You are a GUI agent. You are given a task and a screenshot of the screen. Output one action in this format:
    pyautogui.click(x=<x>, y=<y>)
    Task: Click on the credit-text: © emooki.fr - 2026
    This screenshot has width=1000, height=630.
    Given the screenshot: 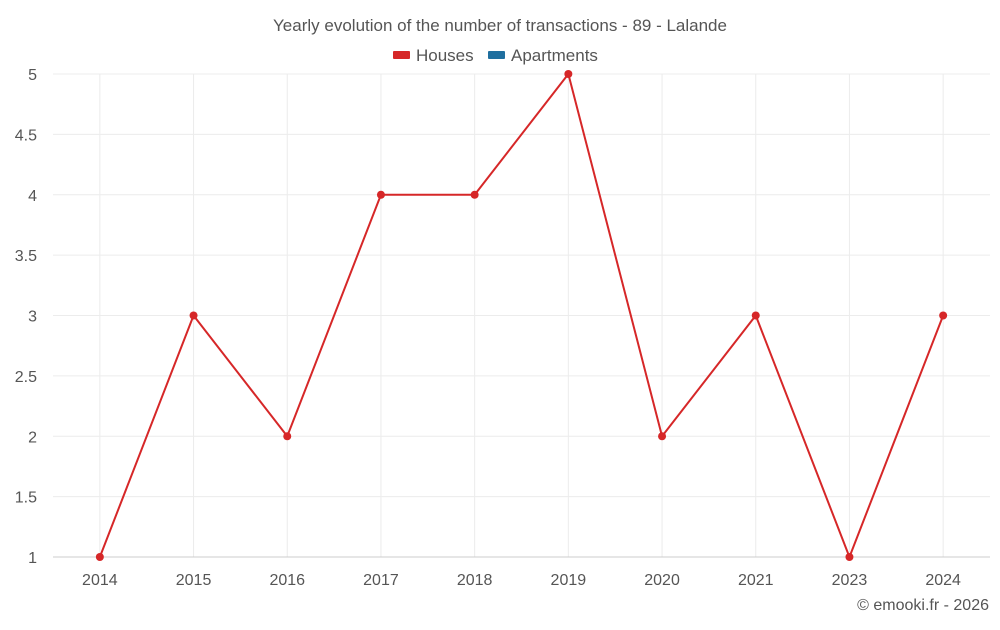 What is the action you would take?
    pyautogui.click(x=923, y=605)
    